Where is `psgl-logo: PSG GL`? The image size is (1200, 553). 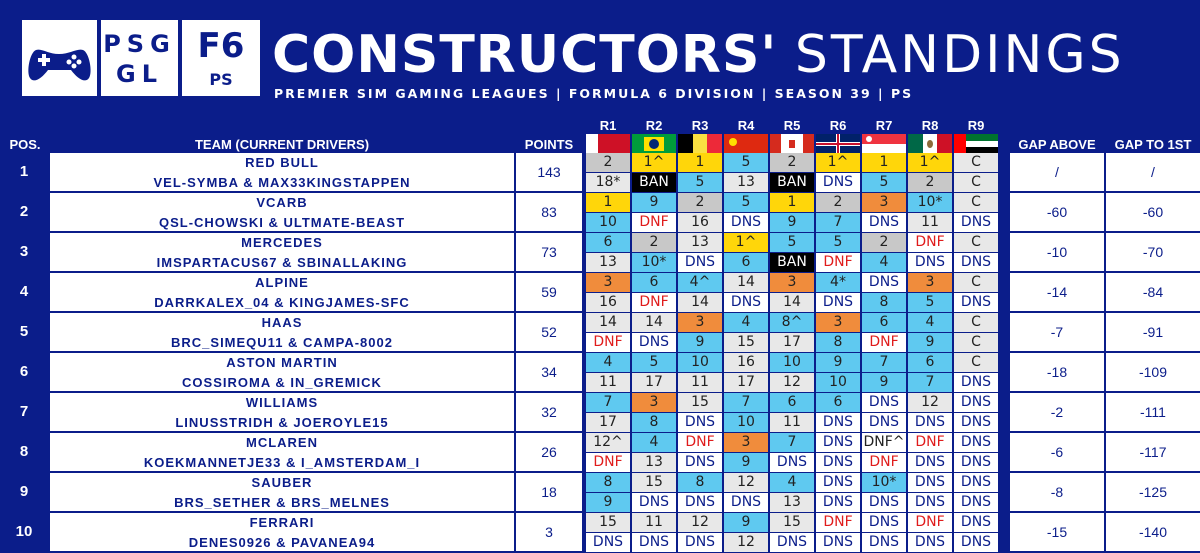
psgl-logo: PSG GL is located at coordinates (139, 58).